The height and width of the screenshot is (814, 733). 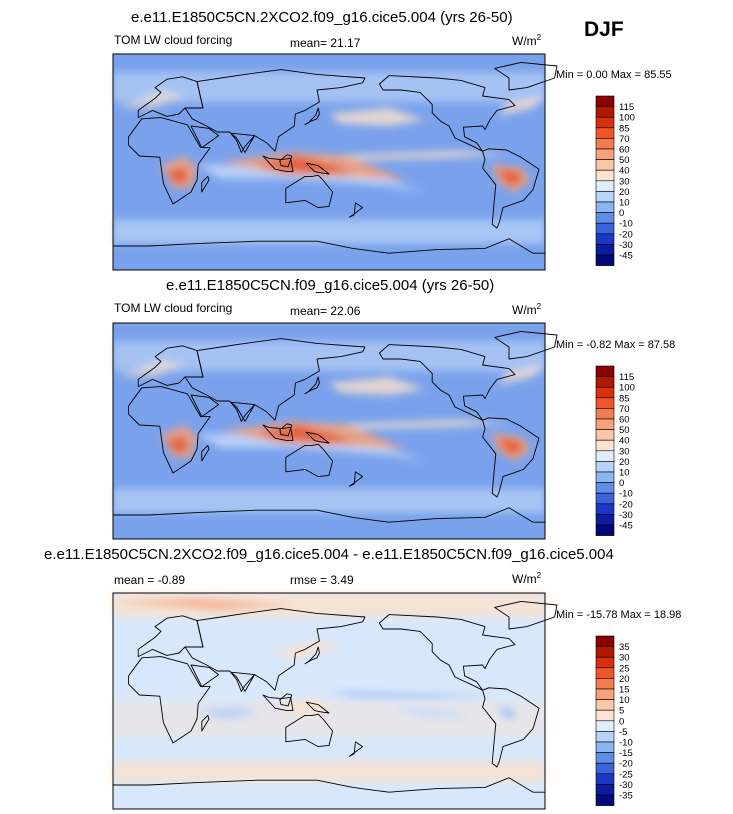 What do you see at coordinates (626, 526) in the screenshot?
I see `colorbar-tick-label: -45` at bounding box center [626, 526].